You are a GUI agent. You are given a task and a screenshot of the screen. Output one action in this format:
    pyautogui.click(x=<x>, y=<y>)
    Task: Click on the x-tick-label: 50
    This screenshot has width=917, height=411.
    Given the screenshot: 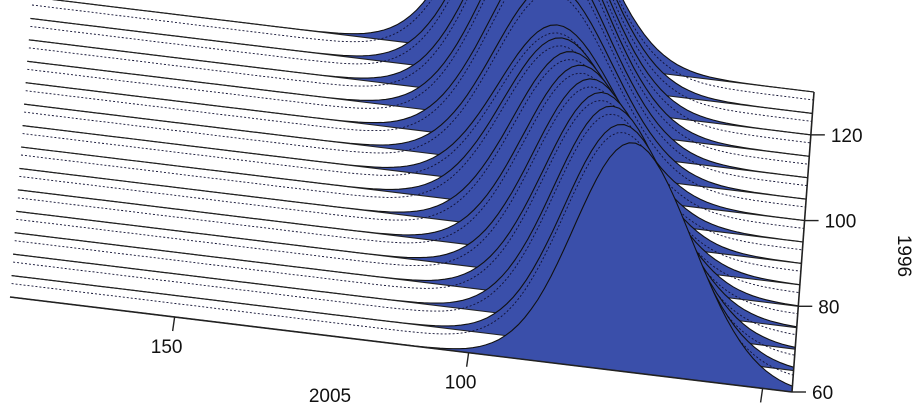 What is the action you would take?
    pyautogui.click(x=754, y=409)
    